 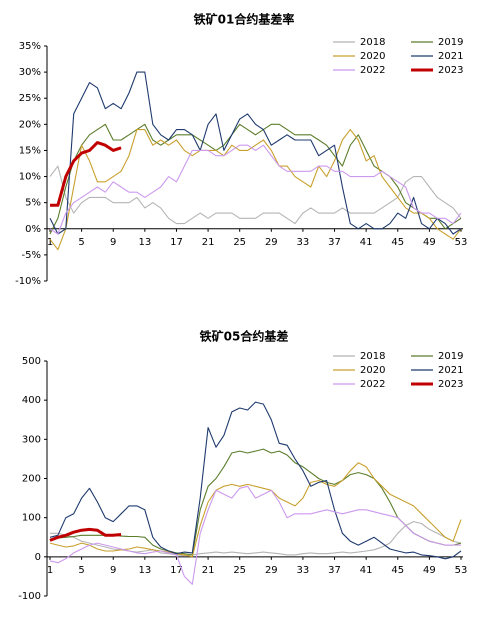 What do you see at coordinates (38, 557) in the screenshot?
I see `y-tick-label: 0` at bounding box center [38, 557].